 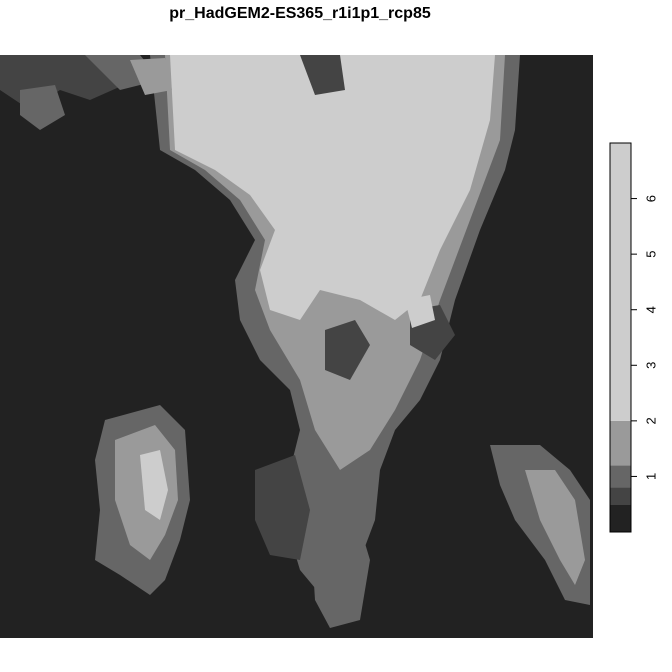 What do you see at coordinates (154, 485) in the screenshot?
I see `raster-region-highest-left` at bounding box center [154, 485].